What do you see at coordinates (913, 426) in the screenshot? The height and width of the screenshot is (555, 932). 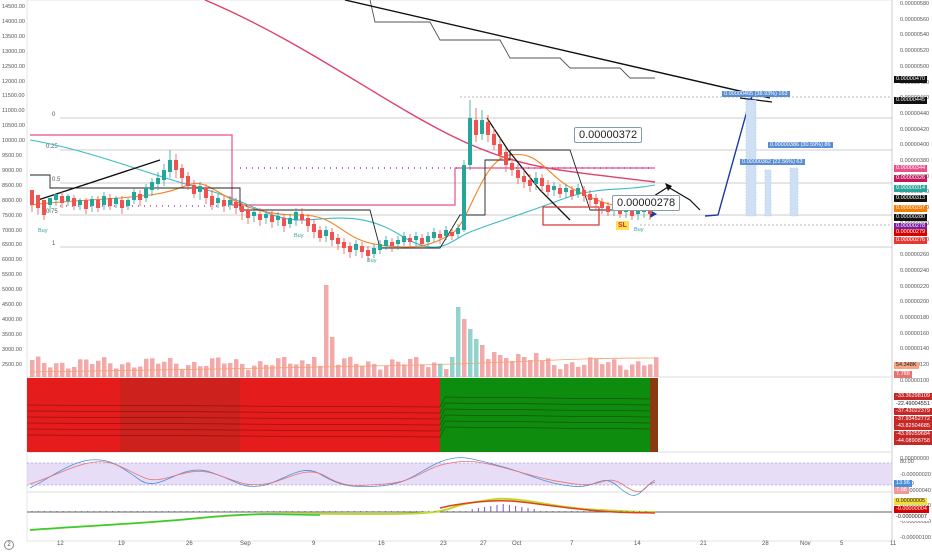 I see `heatmap-tag: -43.82504685` at bounding box center [913, 426].